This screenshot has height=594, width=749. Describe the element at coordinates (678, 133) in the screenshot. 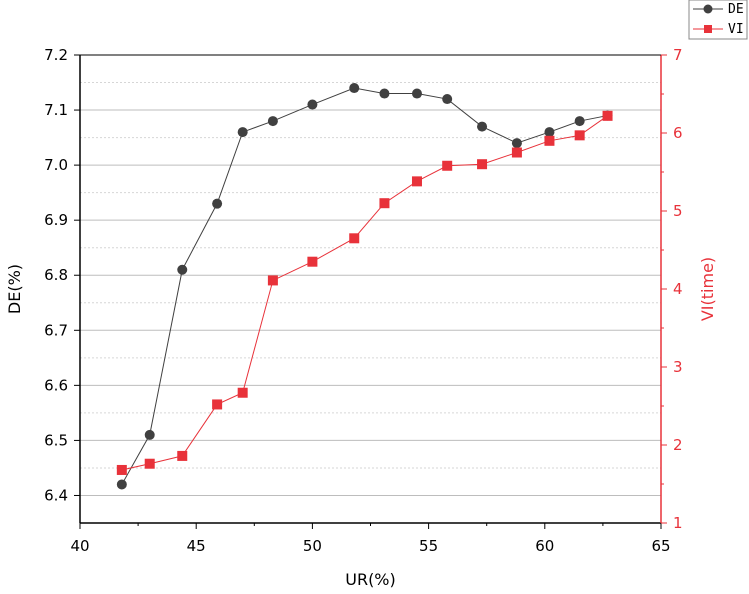

I see `right-y-tick-label: 6` at that location.